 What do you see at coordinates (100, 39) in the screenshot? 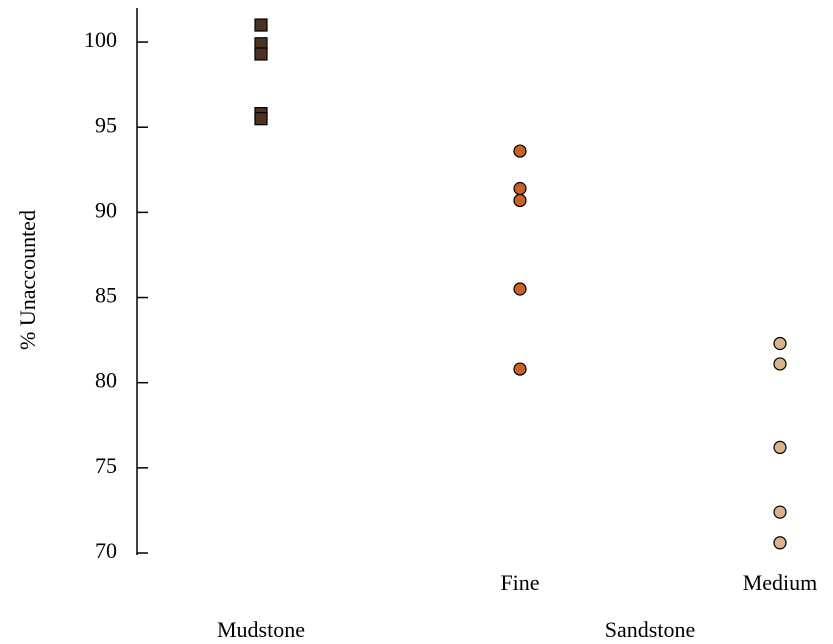
I see `y-tick-label: 100` at bounding box center [100, 39].